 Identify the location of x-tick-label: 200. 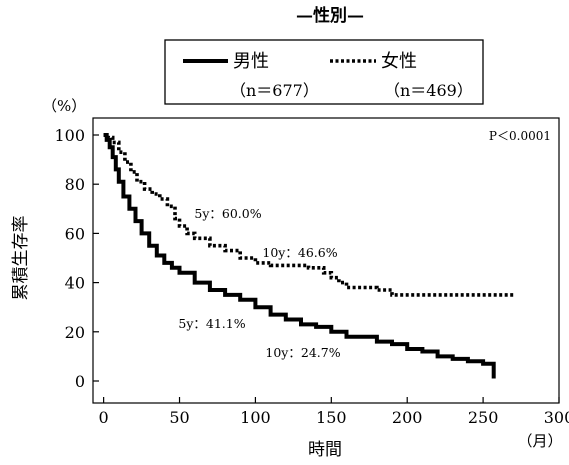
(407, 417).